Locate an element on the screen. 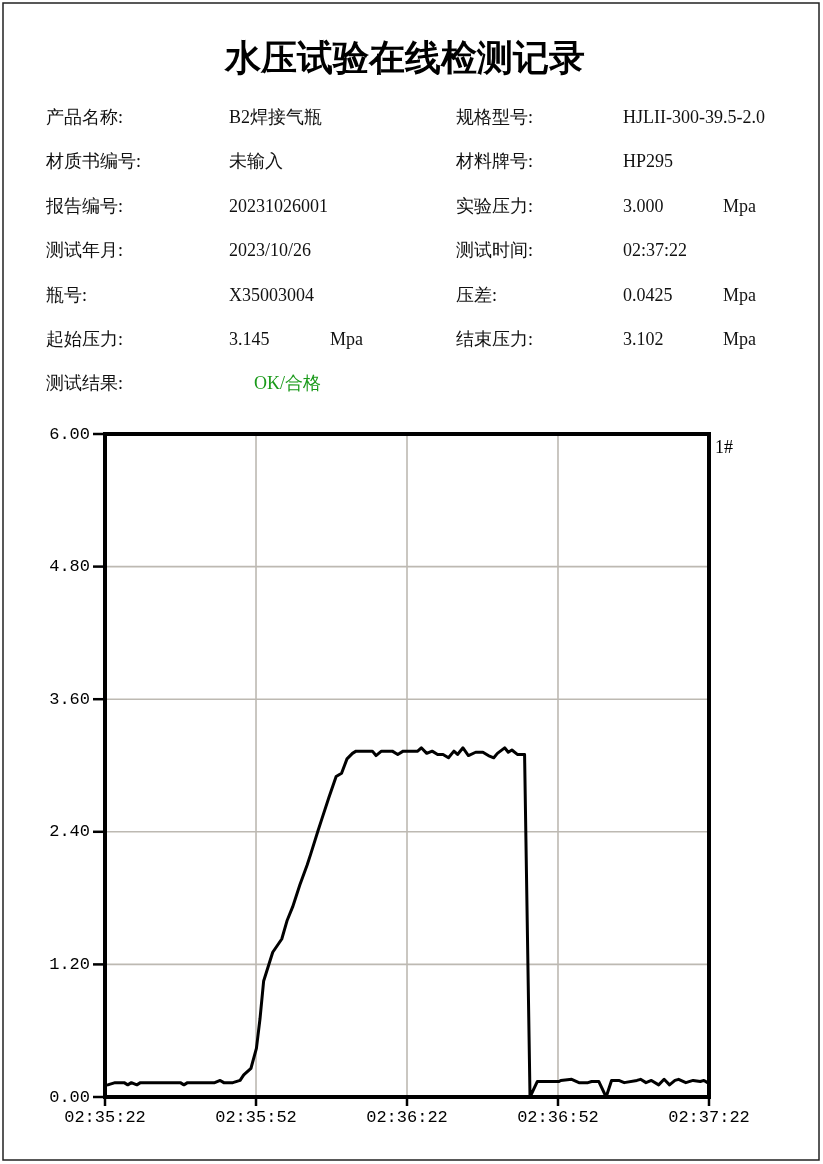 The width and height of the screenshot is (823, 1164). text: 0.0425 is located at coordinates (648, 294).